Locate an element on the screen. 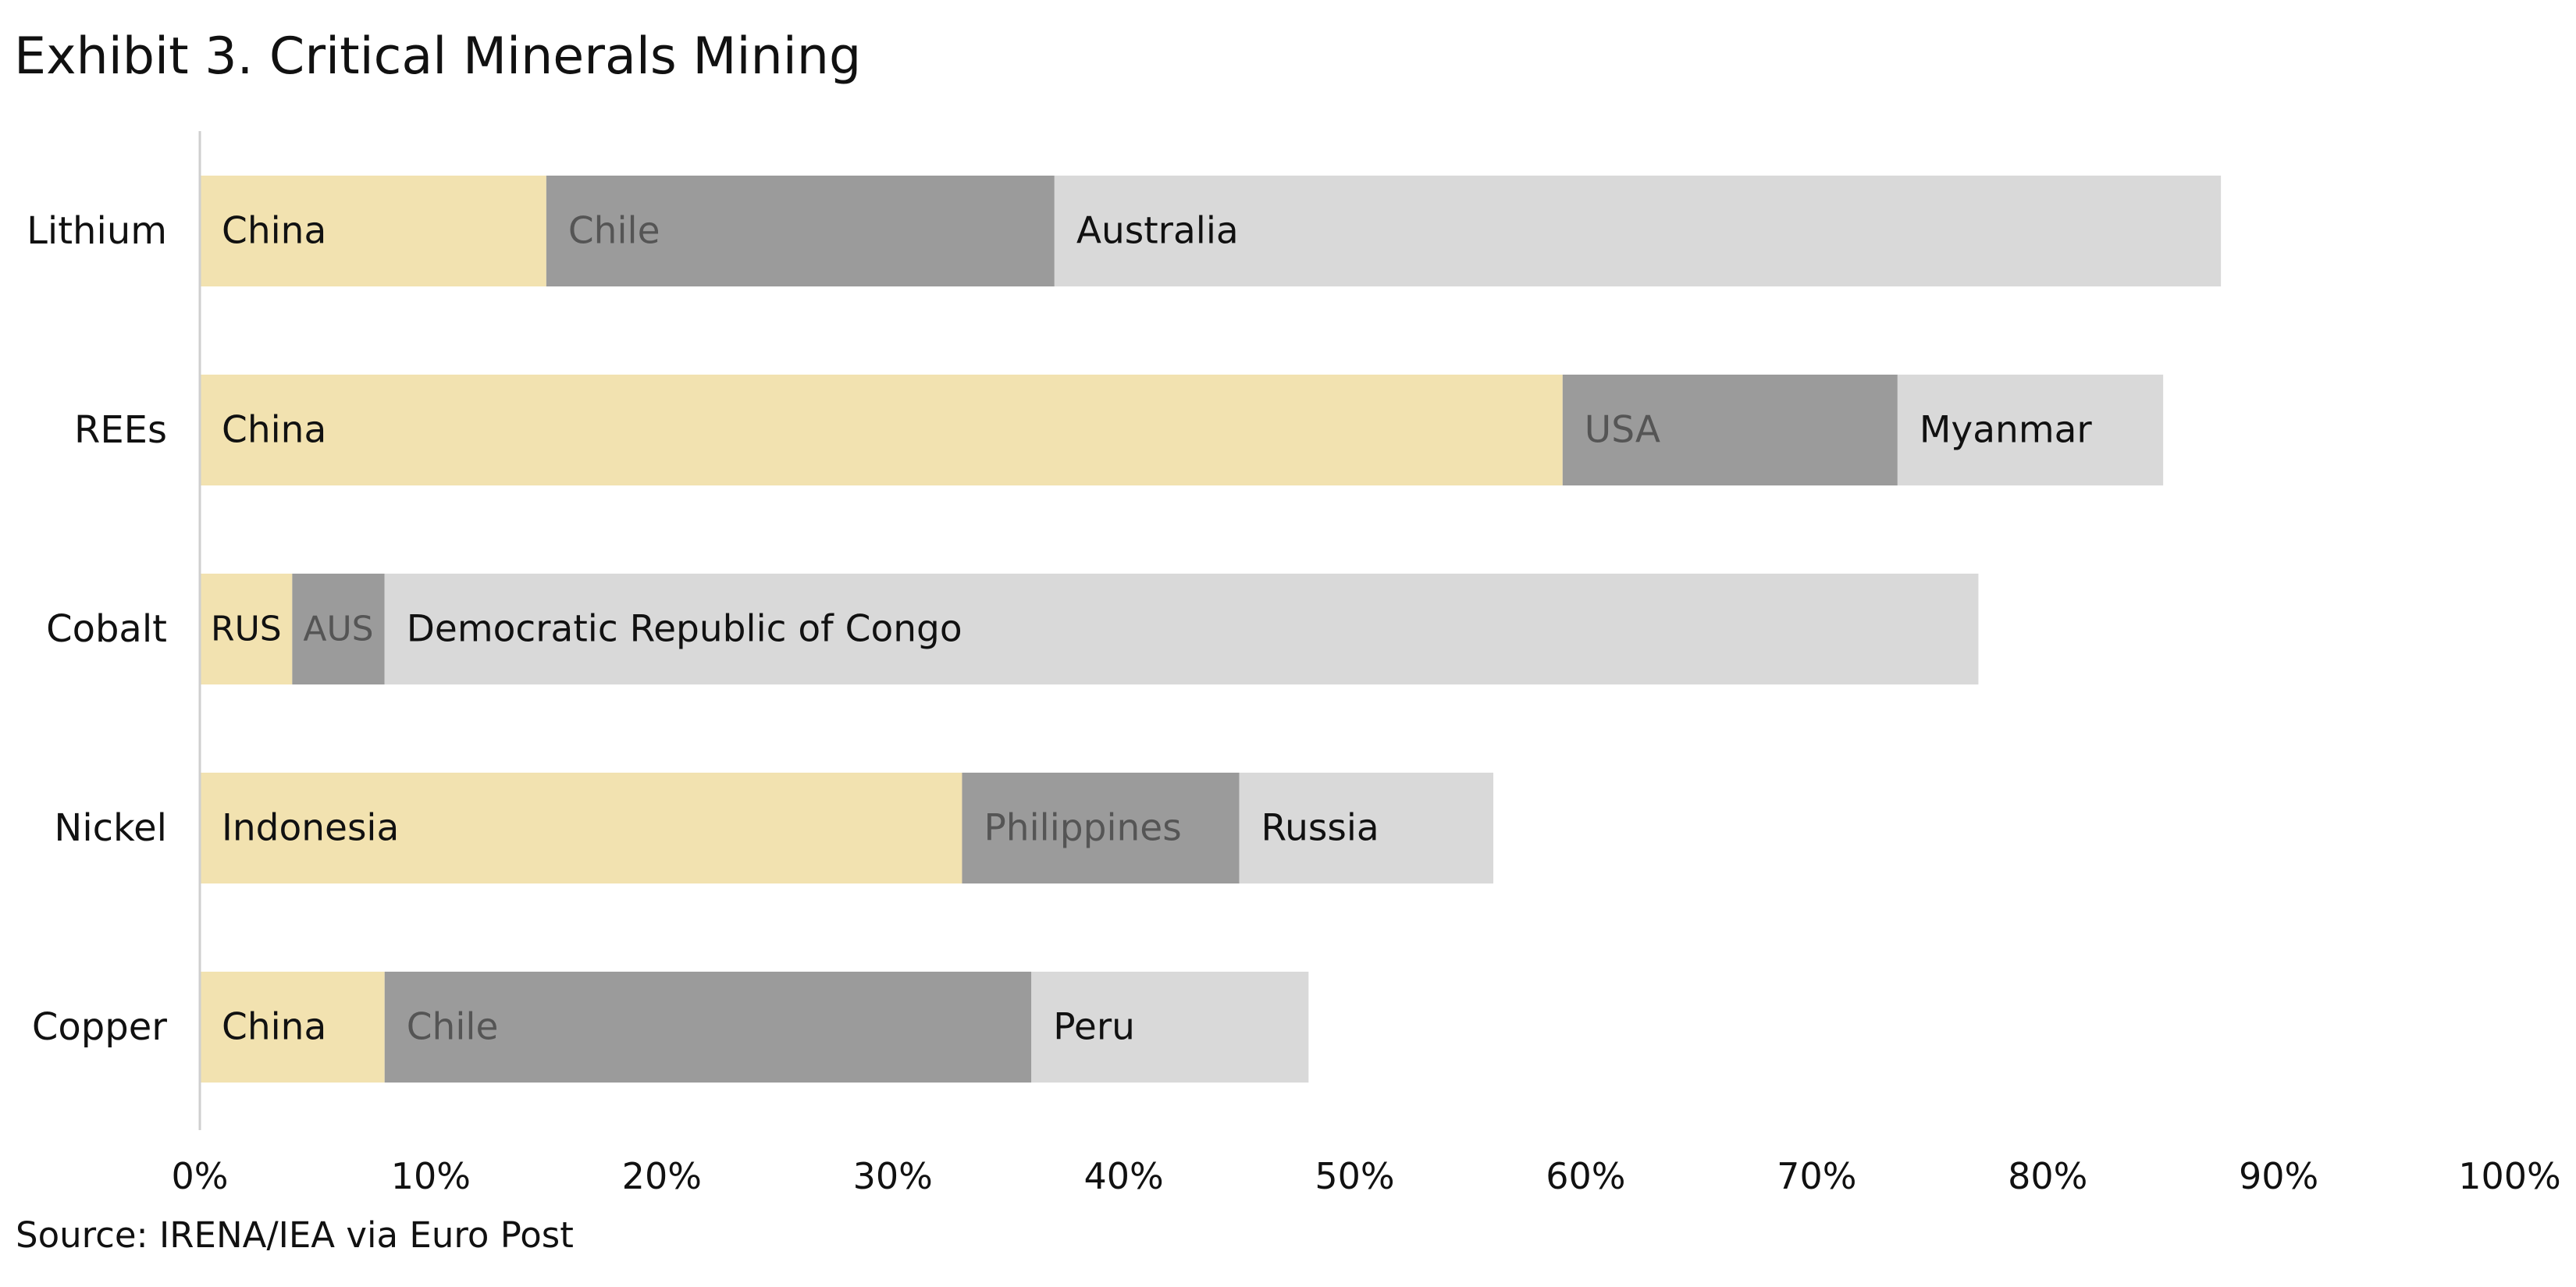 This screenshot has height=1287, width=2576. category-label-nickel: Nickel is located at coordinates (110, 828).